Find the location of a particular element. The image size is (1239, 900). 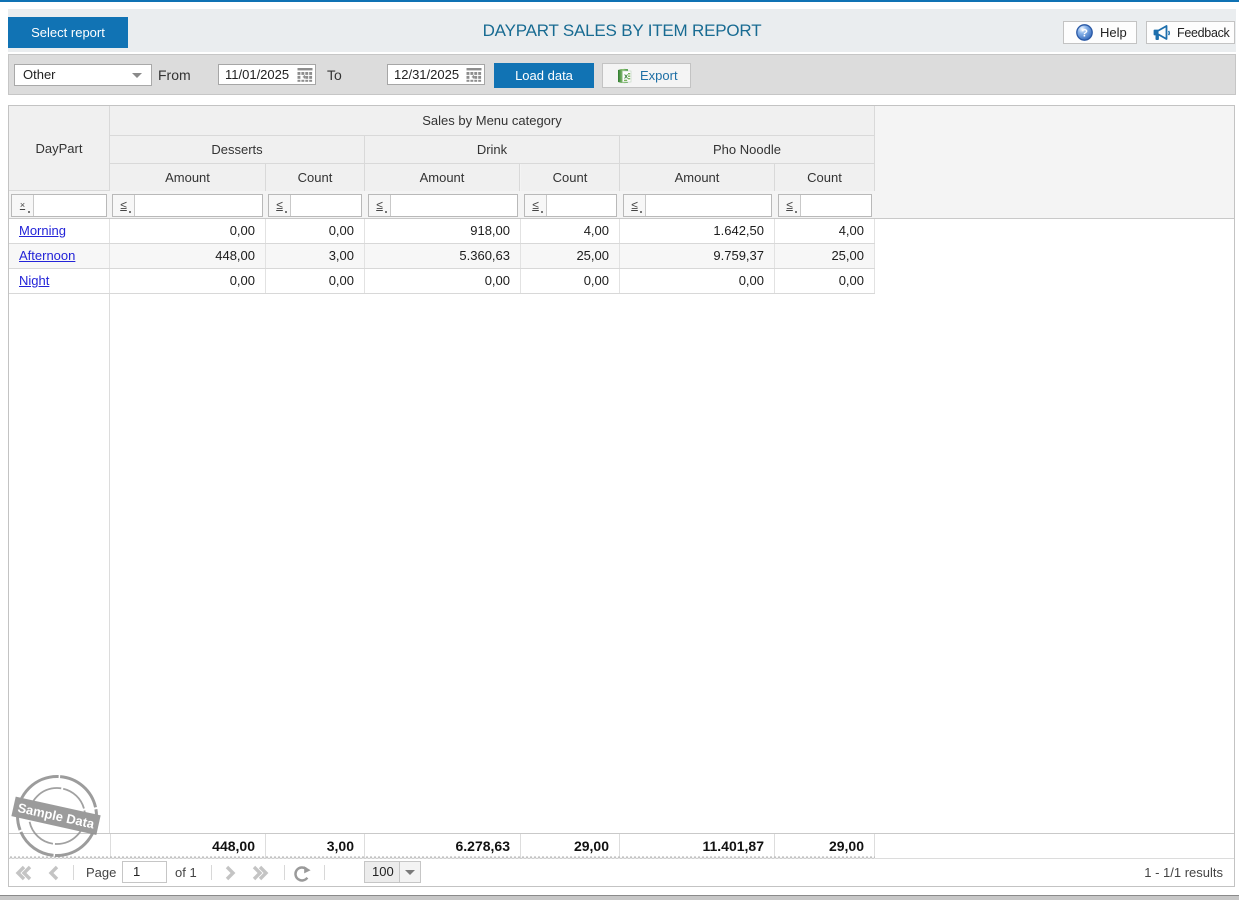

svg-text: Sample Data is located at coordinates (56, 816).